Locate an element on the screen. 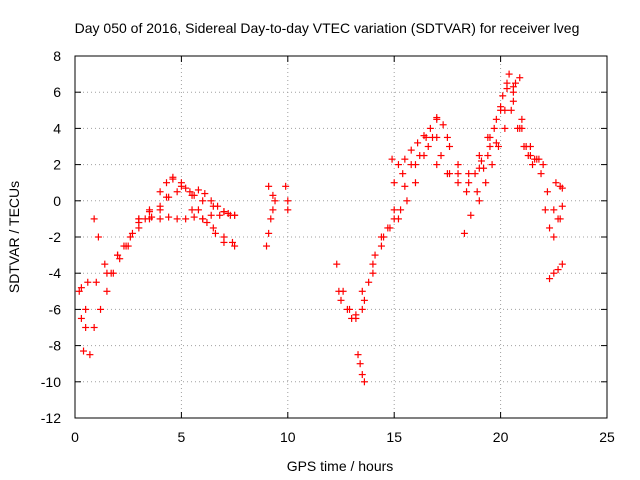 Image resolution: width=640 pixels, height=480 pixels. y-tick-label: -12 is located at coordinates (51, 418).